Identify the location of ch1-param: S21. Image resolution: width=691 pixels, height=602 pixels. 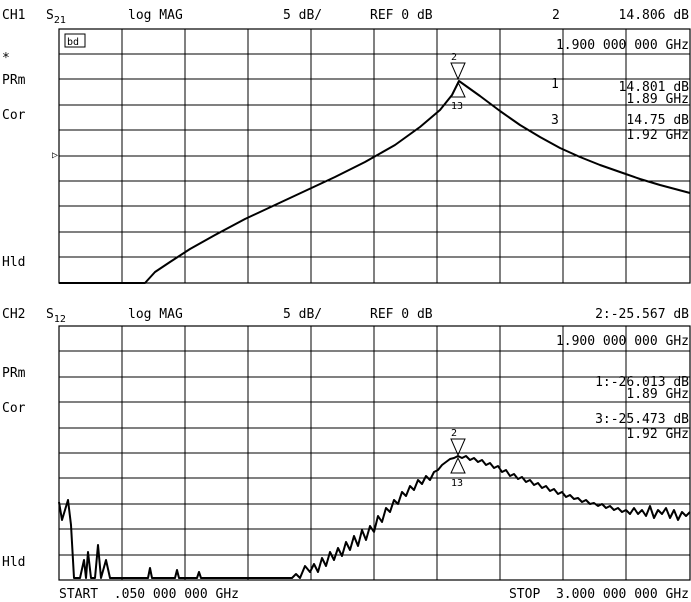
(56, 17).